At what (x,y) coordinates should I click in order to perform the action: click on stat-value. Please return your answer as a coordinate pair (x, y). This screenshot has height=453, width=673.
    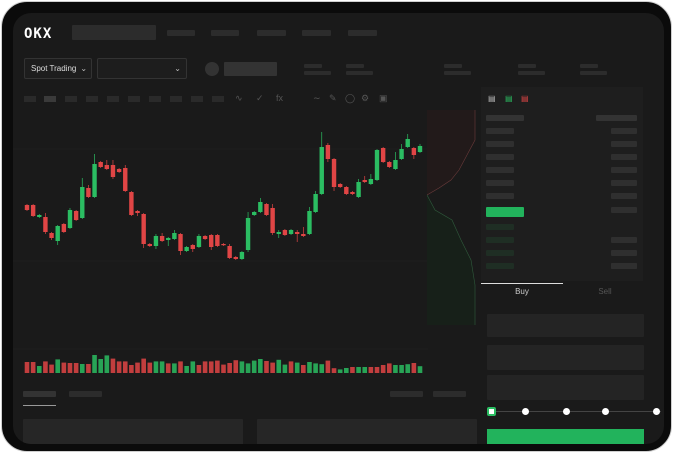
    Looking at the image, I should click on (593, 73).